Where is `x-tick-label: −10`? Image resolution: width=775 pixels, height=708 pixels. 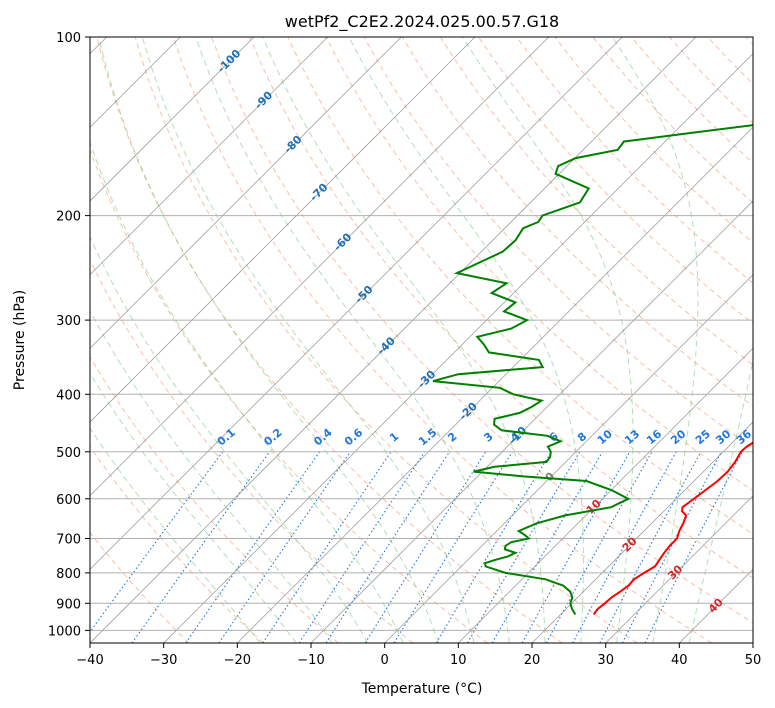
x-tick-label: −10 is located at coordinates (310, 660).